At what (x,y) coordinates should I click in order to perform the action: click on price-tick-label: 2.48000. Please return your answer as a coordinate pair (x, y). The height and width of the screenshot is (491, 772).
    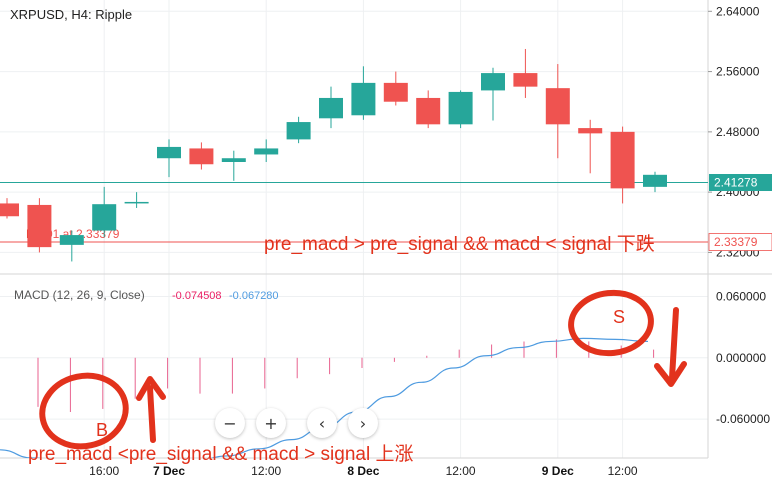
    Looking at the image, I should click on (738, 132).